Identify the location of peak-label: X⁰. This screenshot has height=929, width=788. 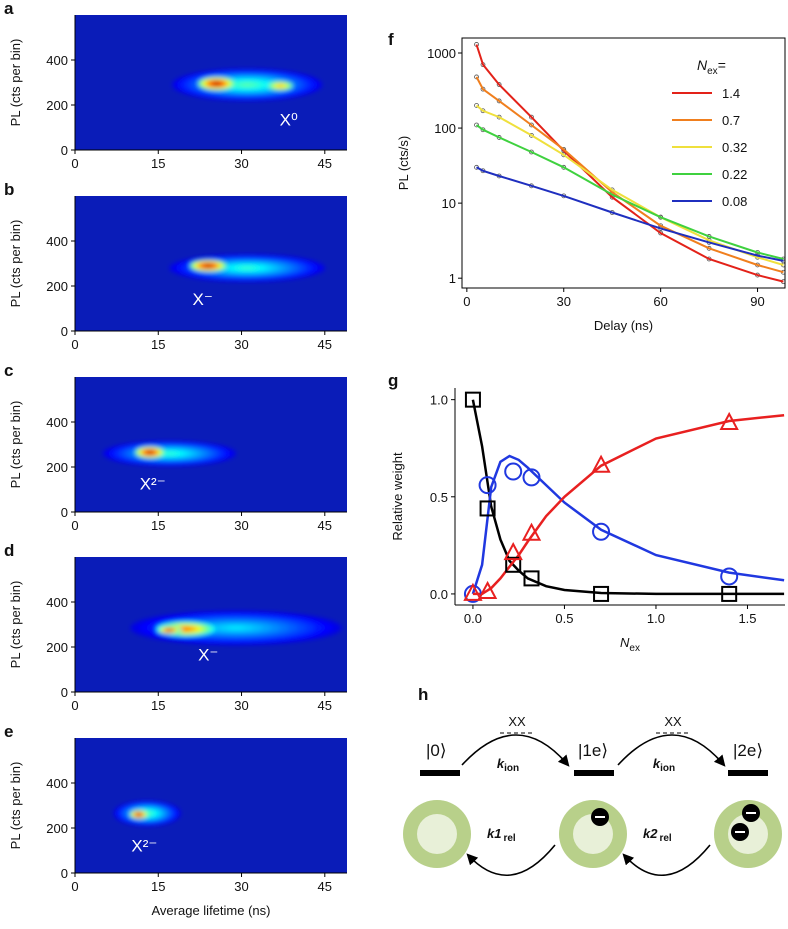
(289, 119).